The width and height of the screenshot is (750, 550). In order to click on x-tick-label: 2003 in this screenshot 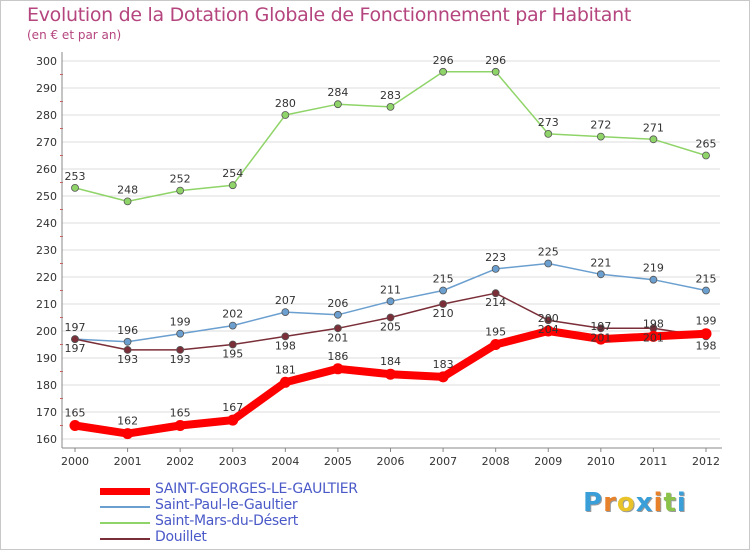, I will do `click(233, 461)`.